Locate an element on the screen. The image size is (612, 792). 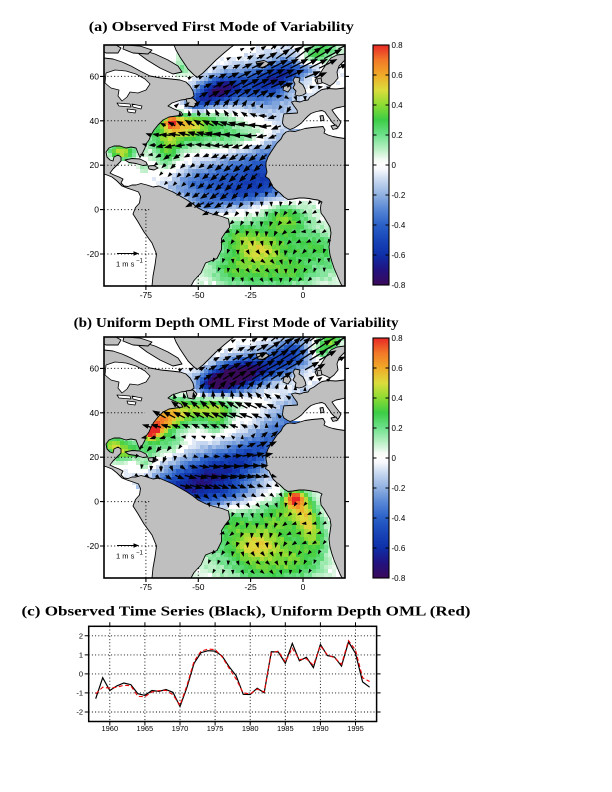
svg-text: 1965 is located at coordinates (145, 728).